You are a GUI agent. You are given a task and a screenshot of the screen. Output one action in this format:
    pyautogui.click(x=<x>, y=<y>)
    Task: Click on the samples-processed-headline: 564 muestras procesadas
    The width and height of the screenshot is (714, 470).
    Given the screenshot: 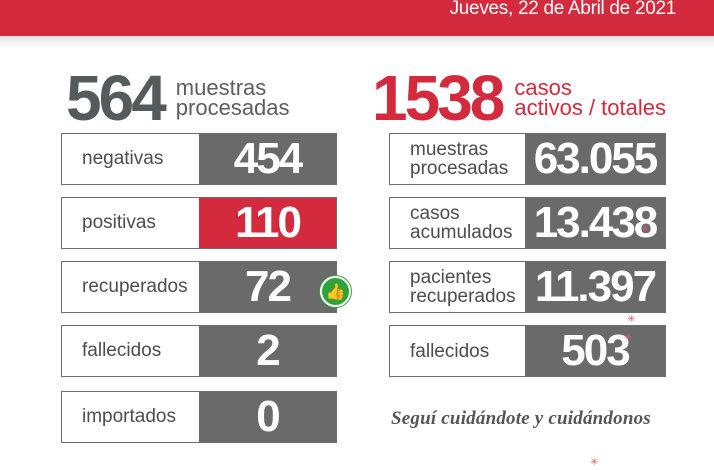 What is the action you would take?
    pyautogui.click(x=178, y=98)
    